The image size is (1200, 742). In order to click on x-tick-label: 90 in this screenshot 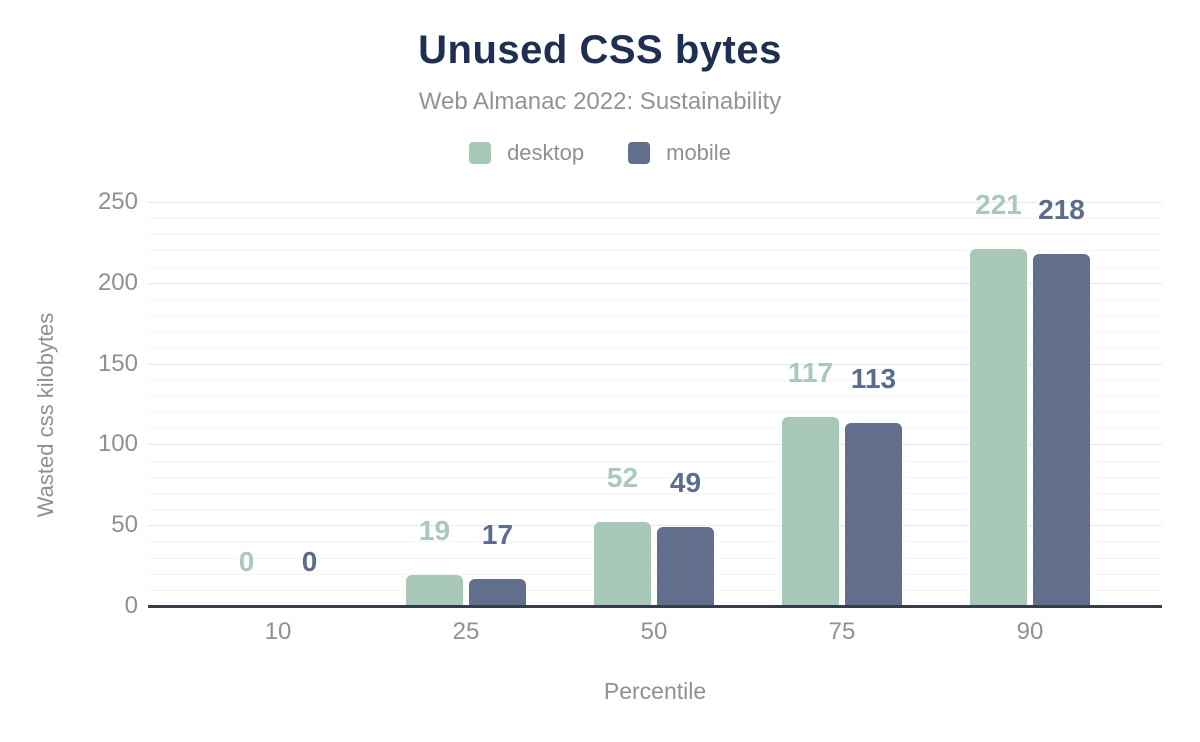, I will do `click(1030, 631)`.